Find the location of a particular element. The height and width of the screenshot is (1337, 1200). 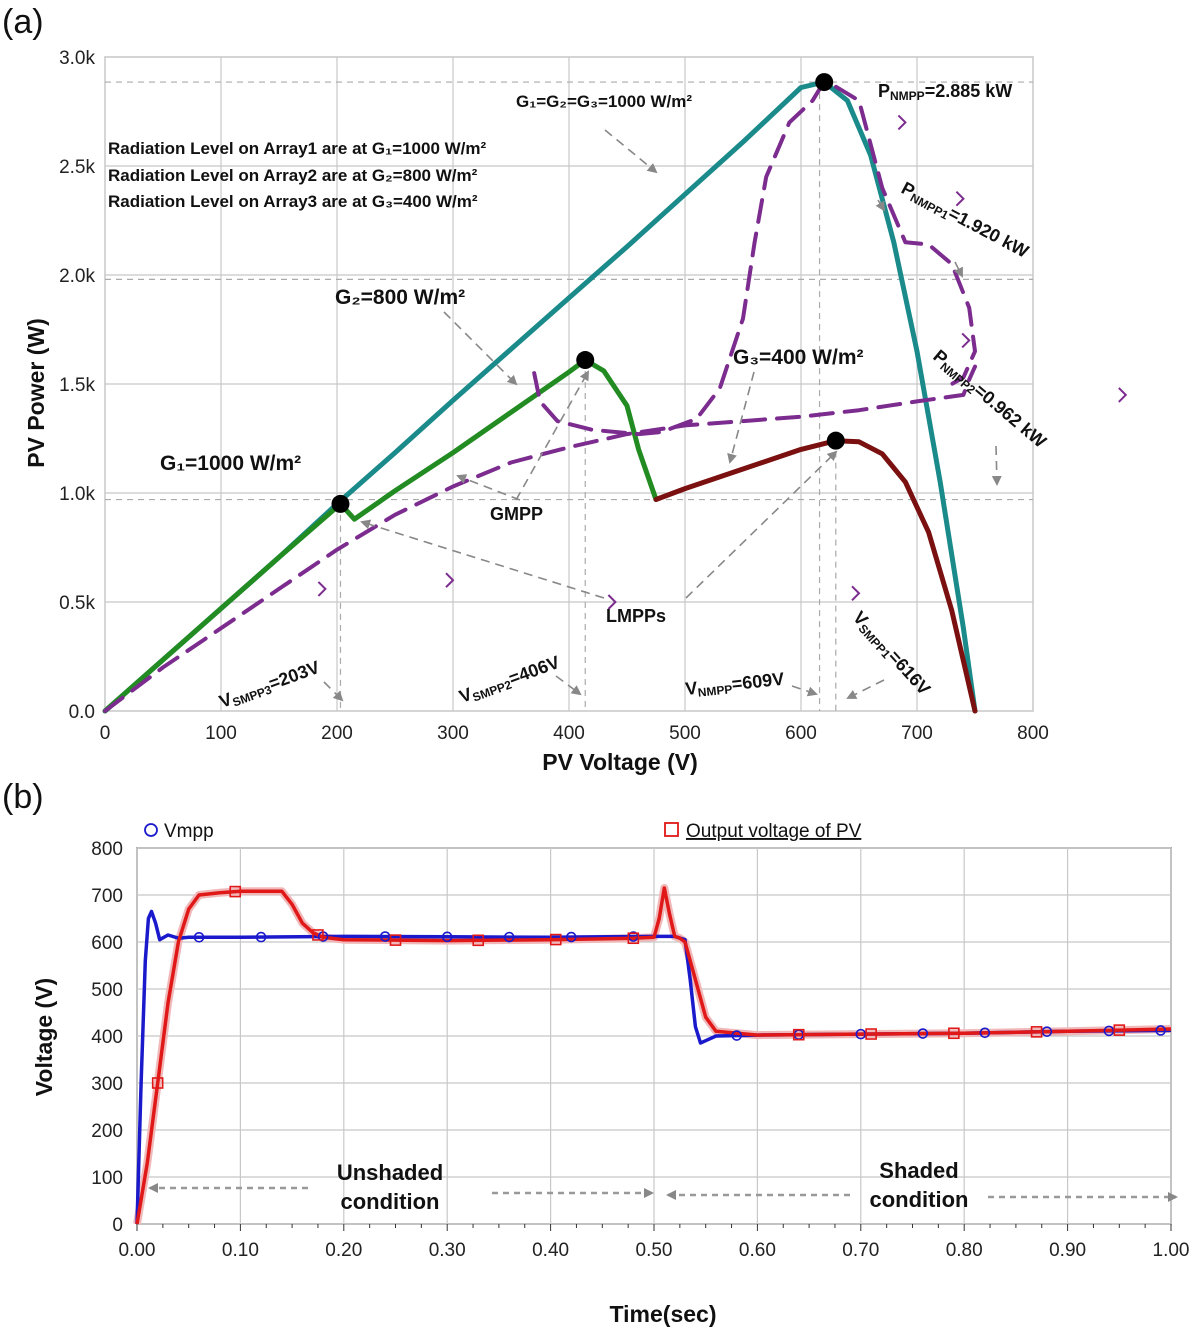

legend-pv-marker is located at coordinates (671, 829).